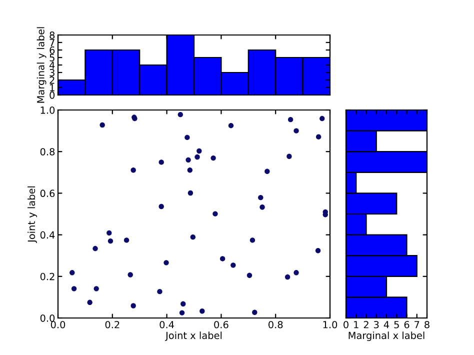 The image size is (474, 355). I want to click on x-axis-title: Joint x label, so click(193, 336).